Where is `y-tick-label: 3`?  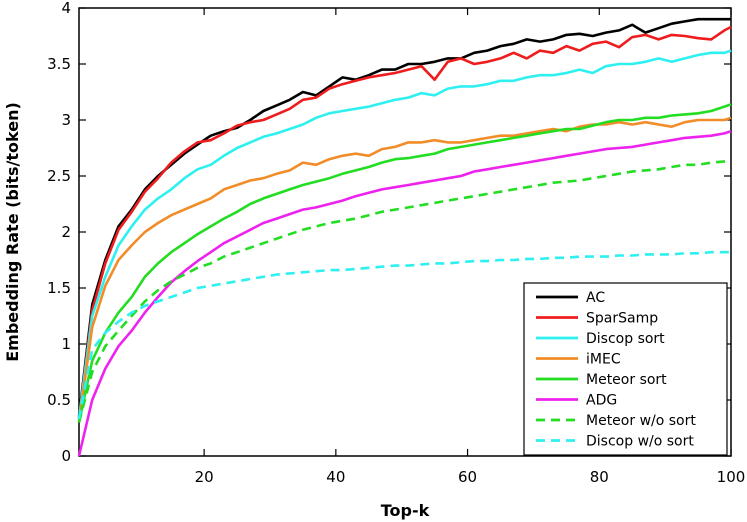 y-tick-label: 3 is located at coordinates (66, 120).